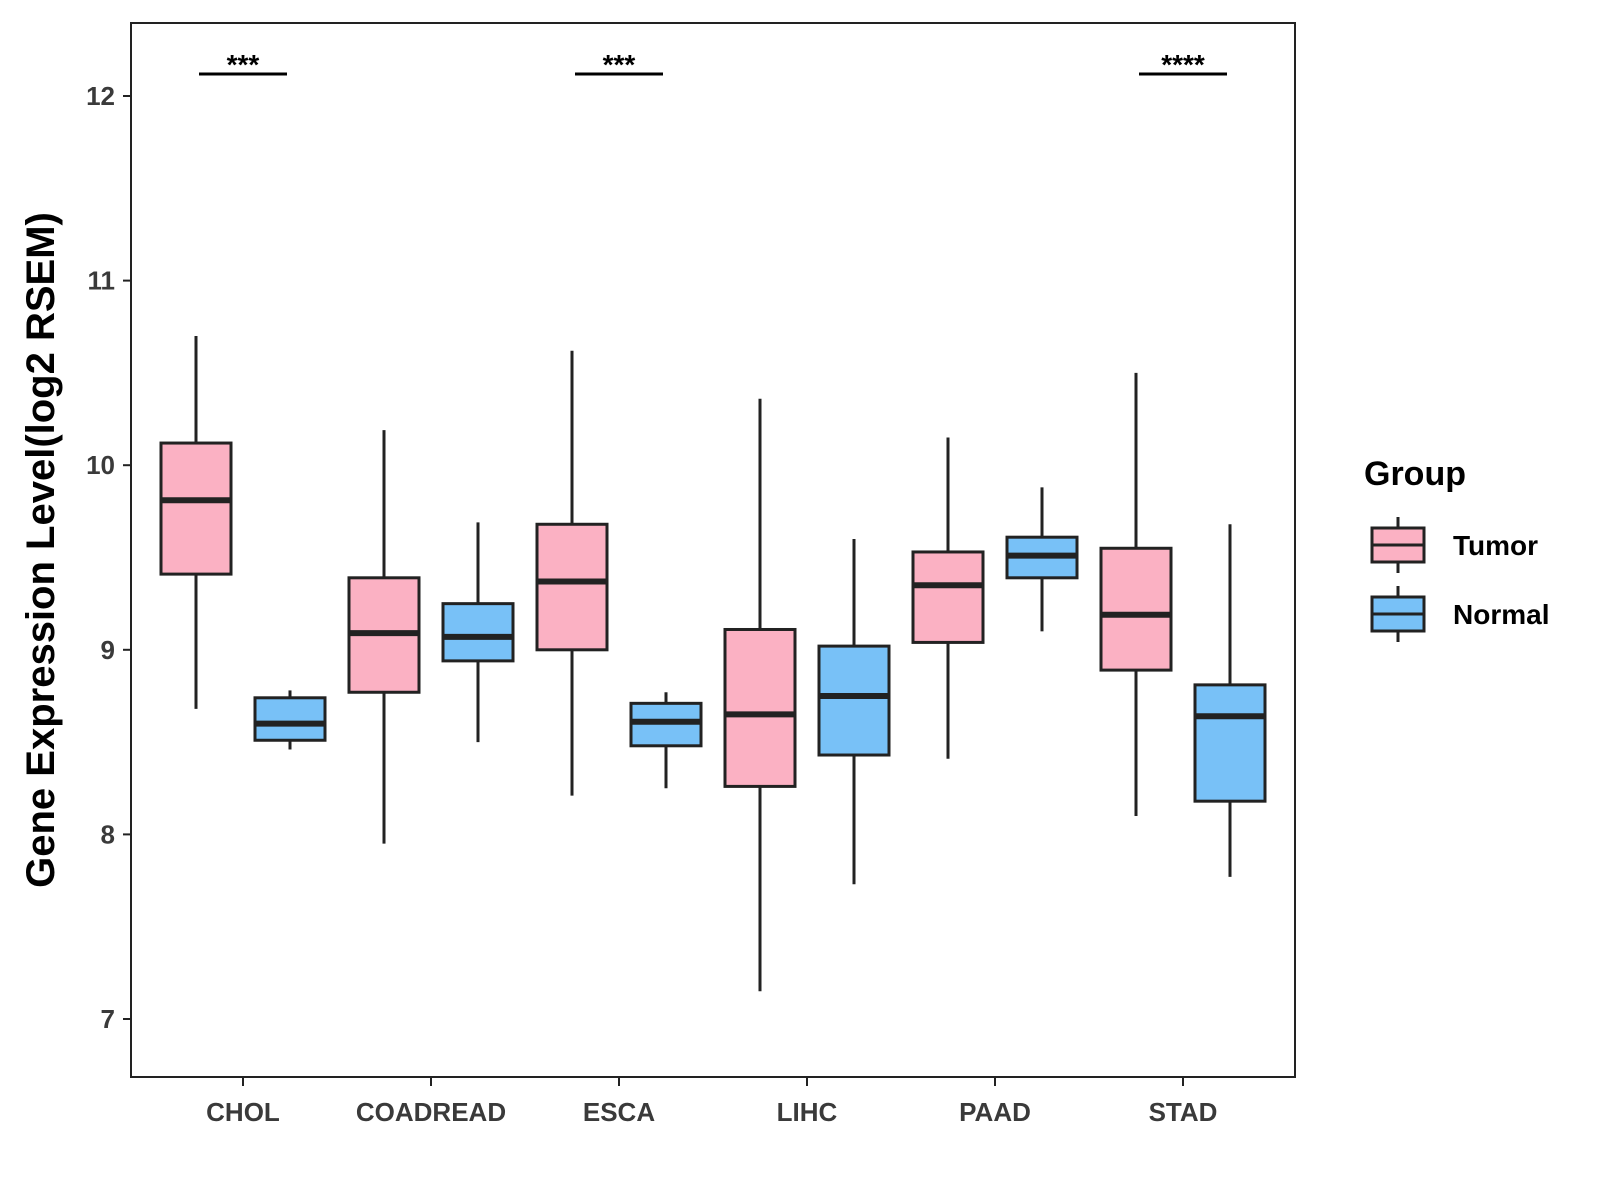  What do you see at coordinates (384, 637) in the screenshot?
I see `box-tumor-coadread` at bounding box center [384, 637].